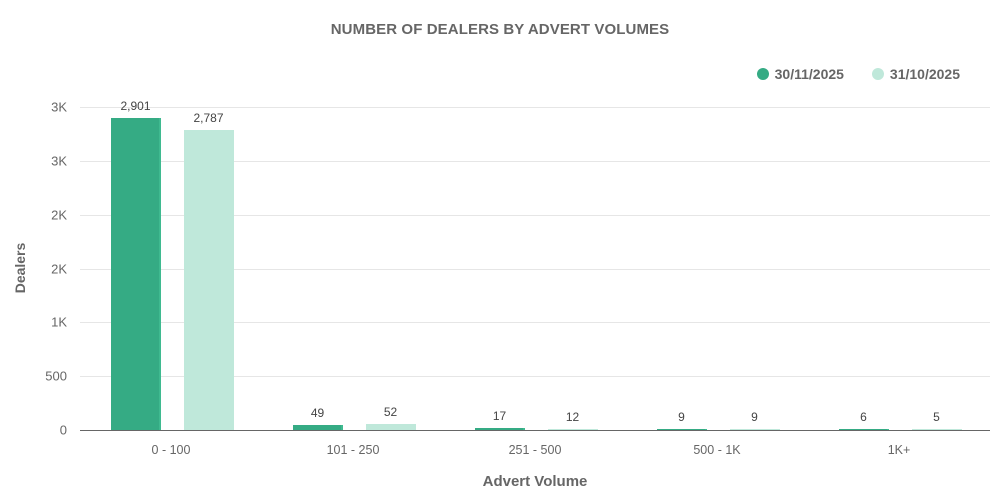 This screenshot has width=1000, height=500. What do you see at coordinates (500, 29) in the screenshot?
I see `chart-title: NUMBER OF DEALERS BY ADVERT VOLUMES` at bounding box center [500, 29].